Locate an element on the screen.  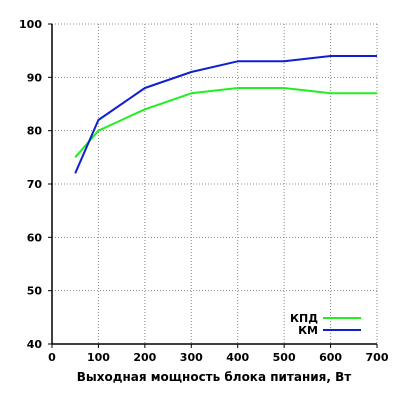
y-tick-label-4: 80 is located at coordinates (35, 131).